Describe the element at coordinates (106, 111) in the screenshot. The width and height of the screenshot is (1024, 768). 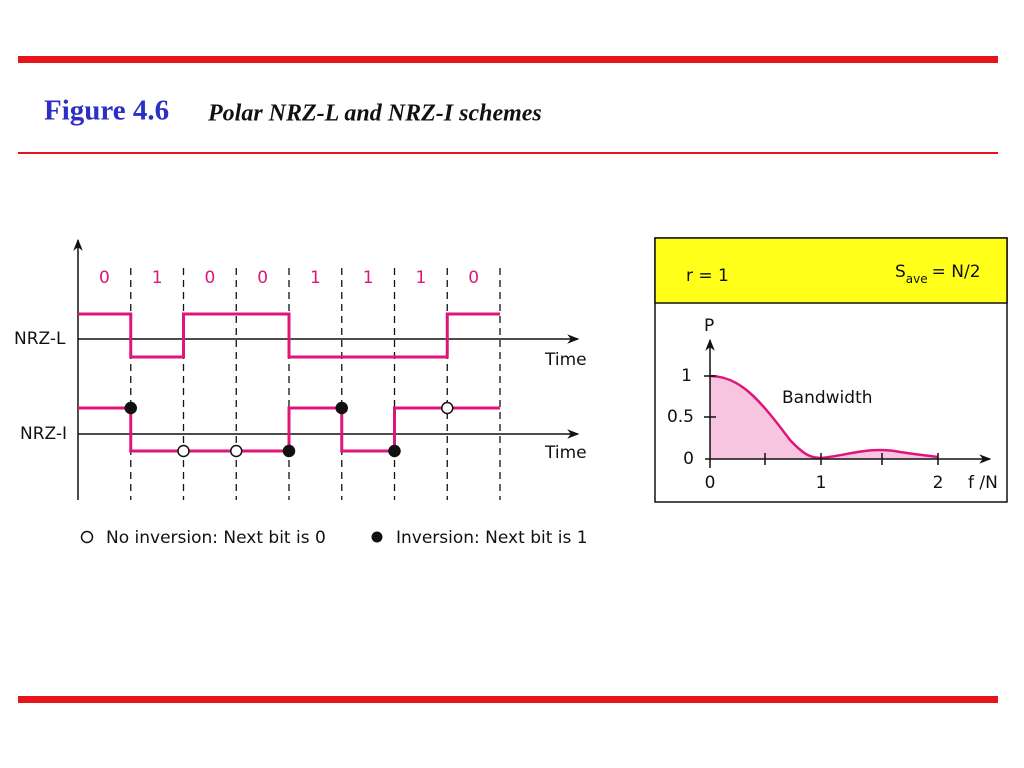
I see `figure-number: Figure 4.6` at that location.